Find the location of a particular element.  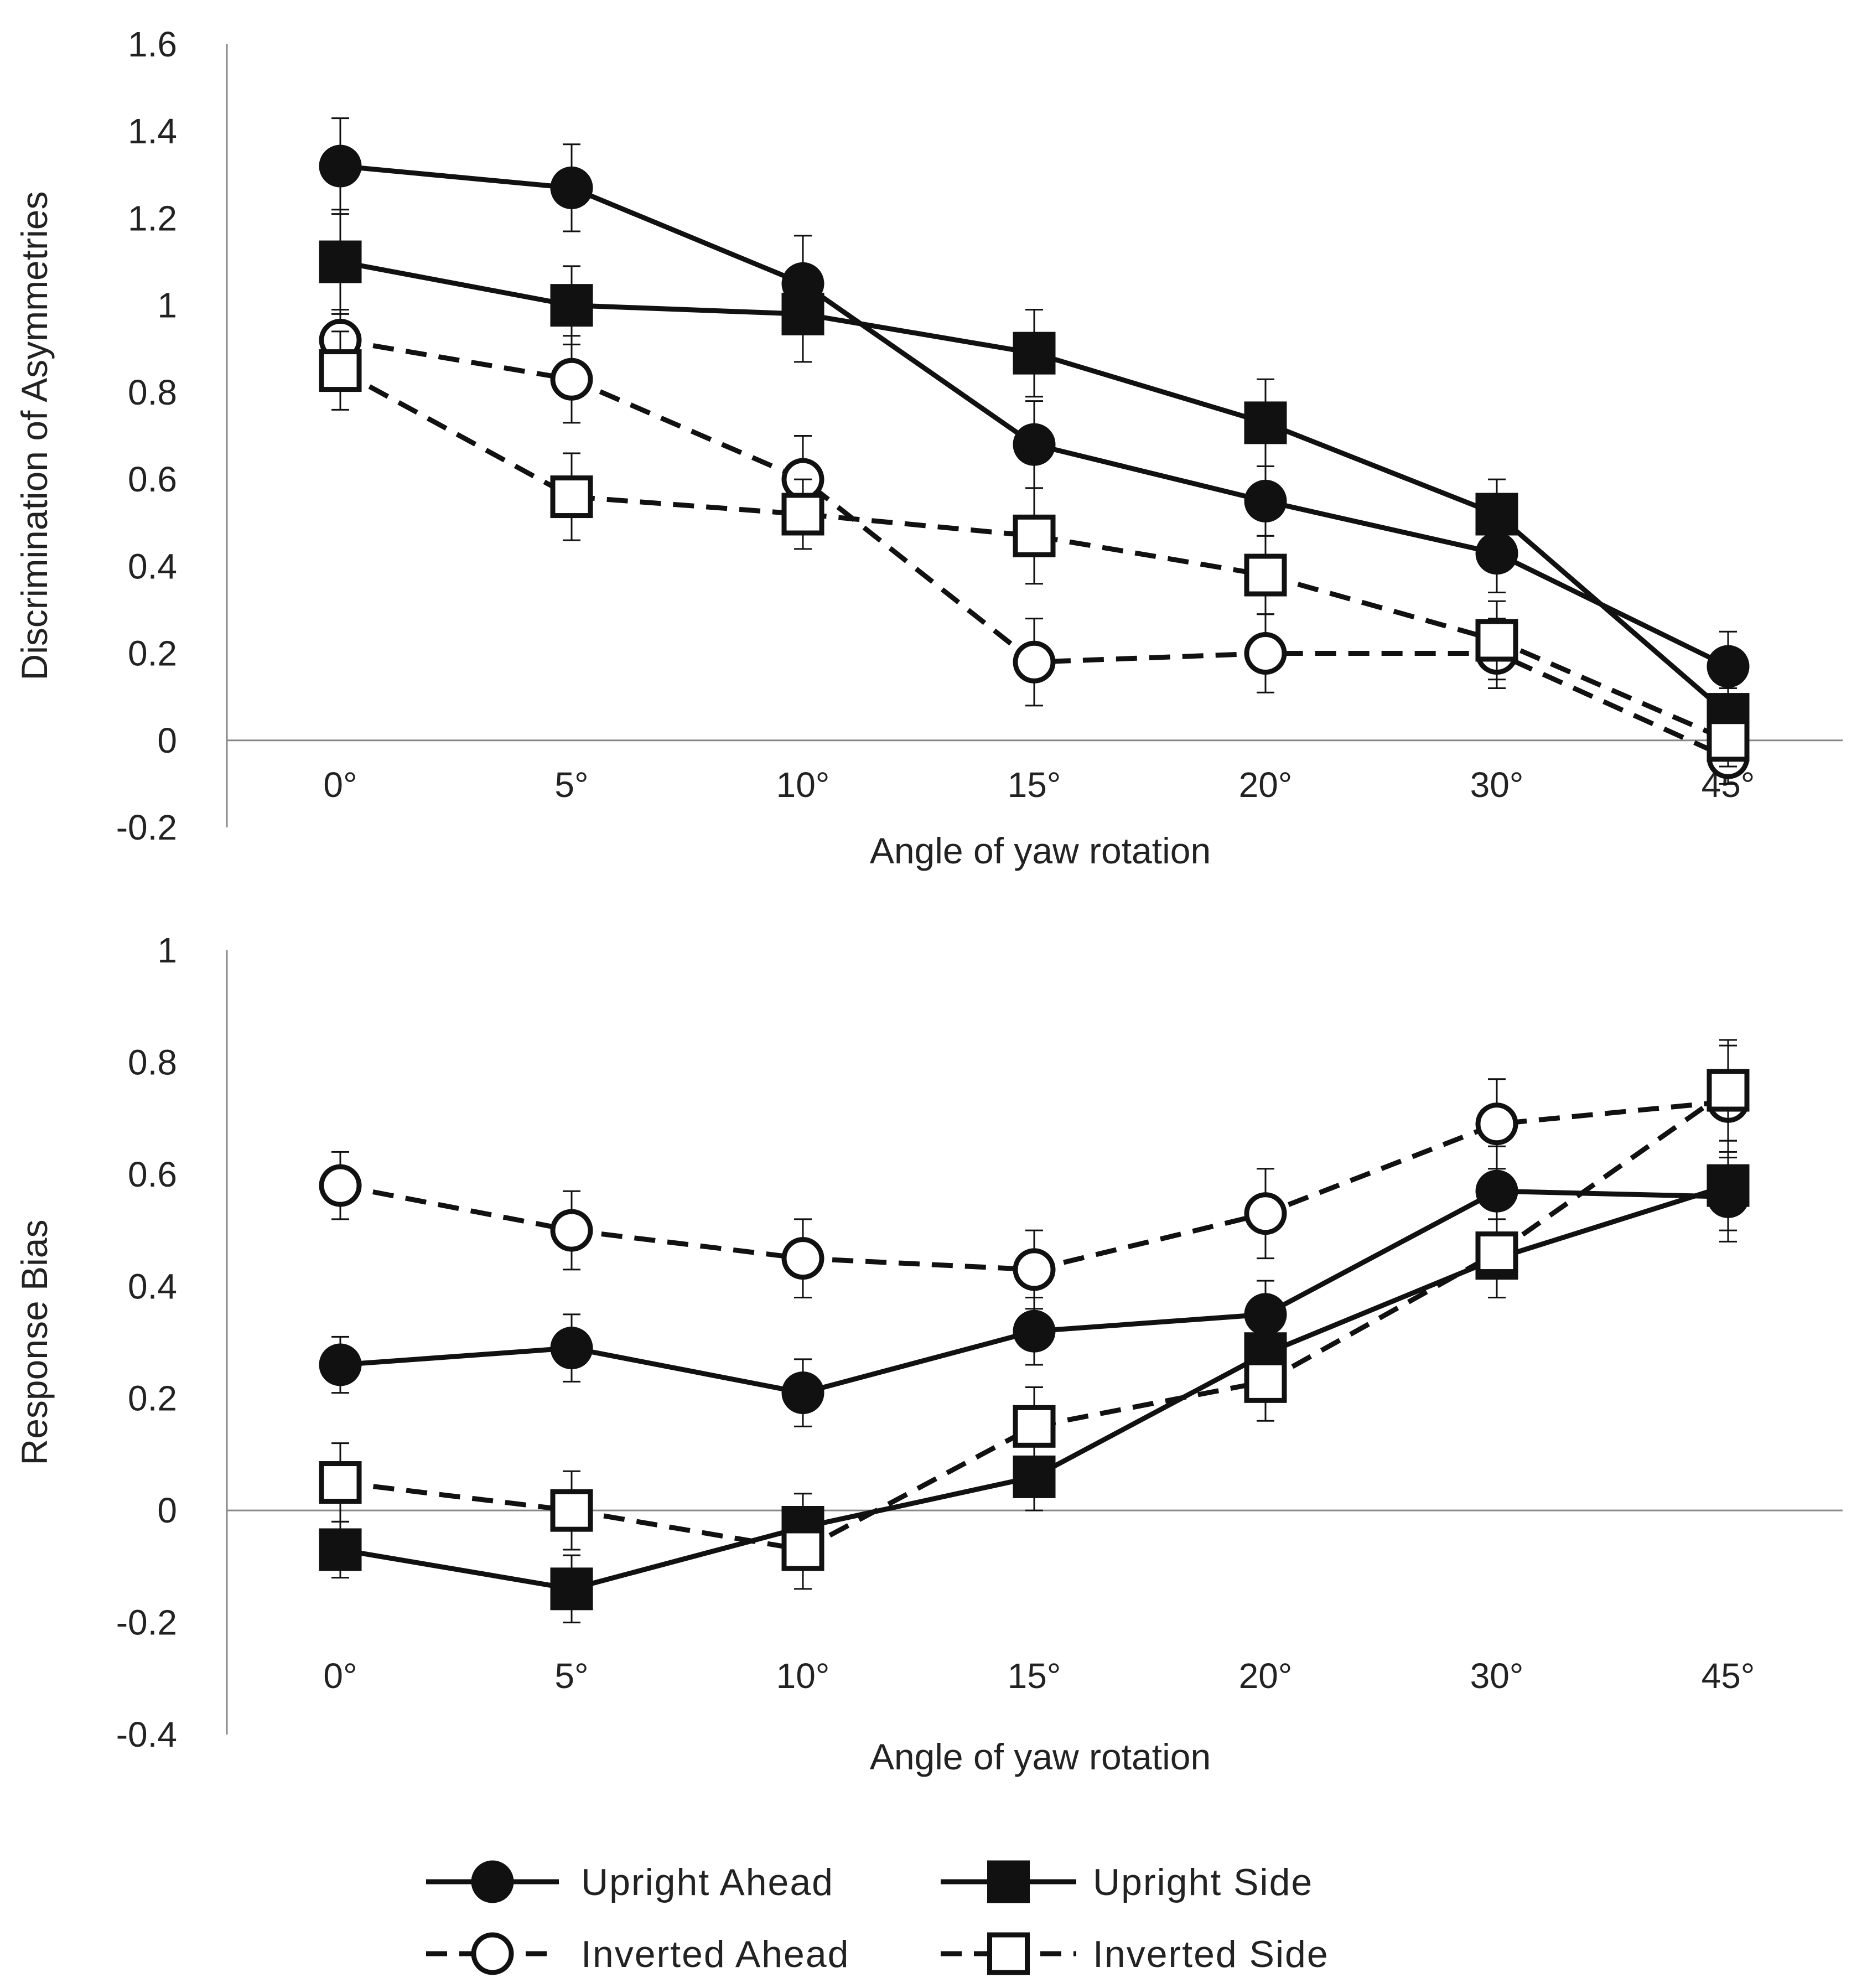

legend-item-upright-side: Upright Side is located at coordinates (1126, 1882).